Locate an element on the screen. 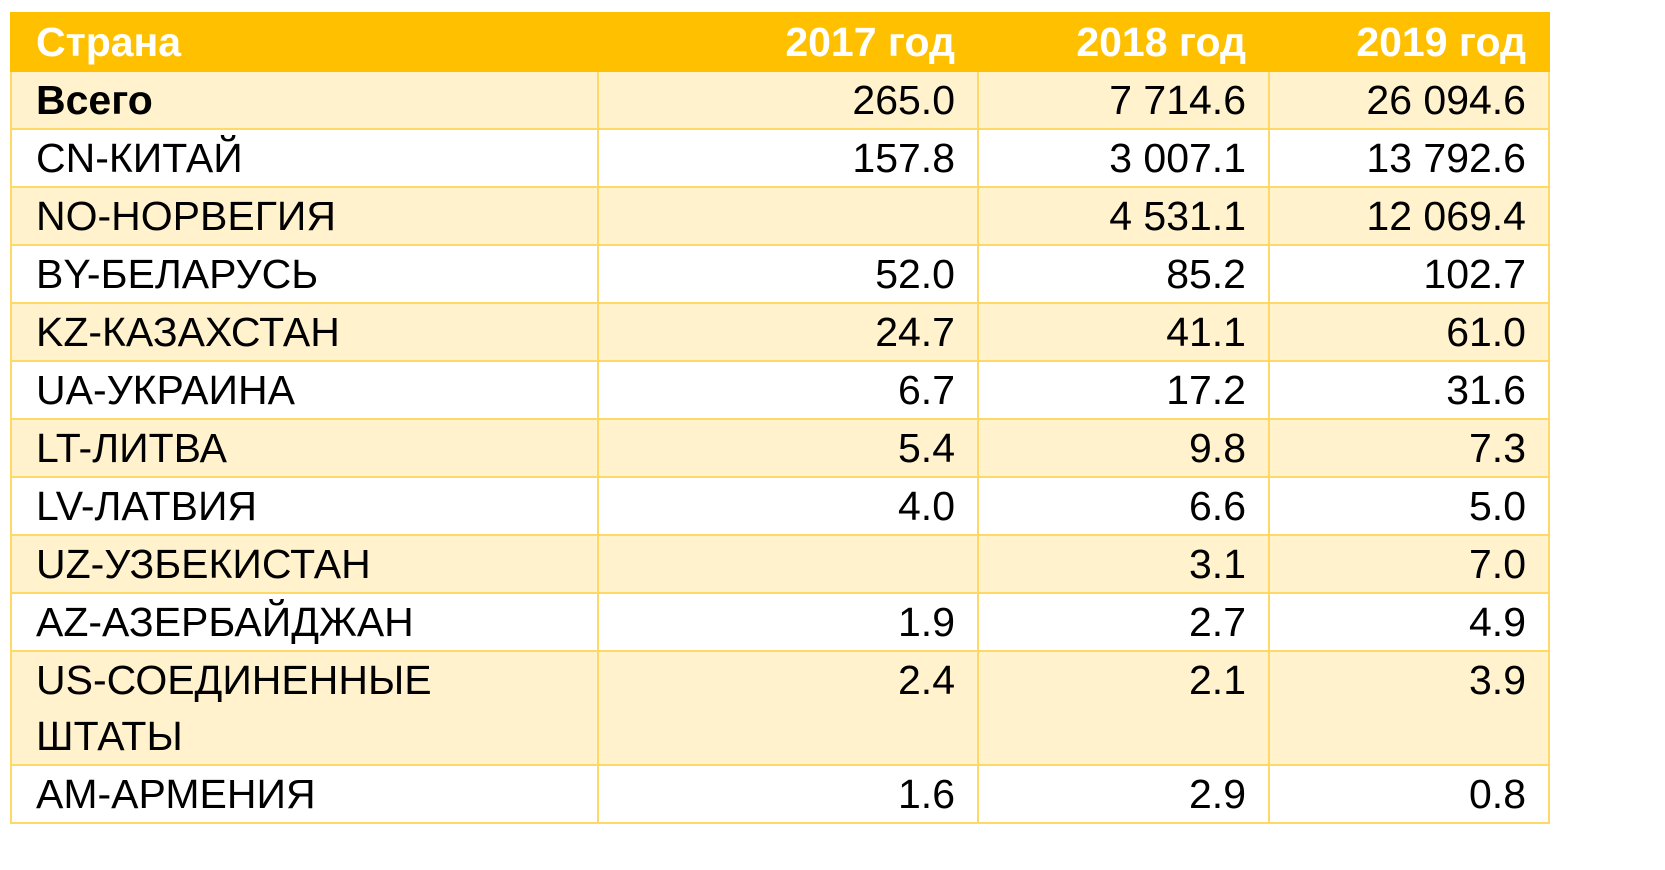 This screenshot has width=1665, height=870. country-cell: US-СОЕДИНЕННЫЕ ШТАТЫ is located at coordinates (304, 708).